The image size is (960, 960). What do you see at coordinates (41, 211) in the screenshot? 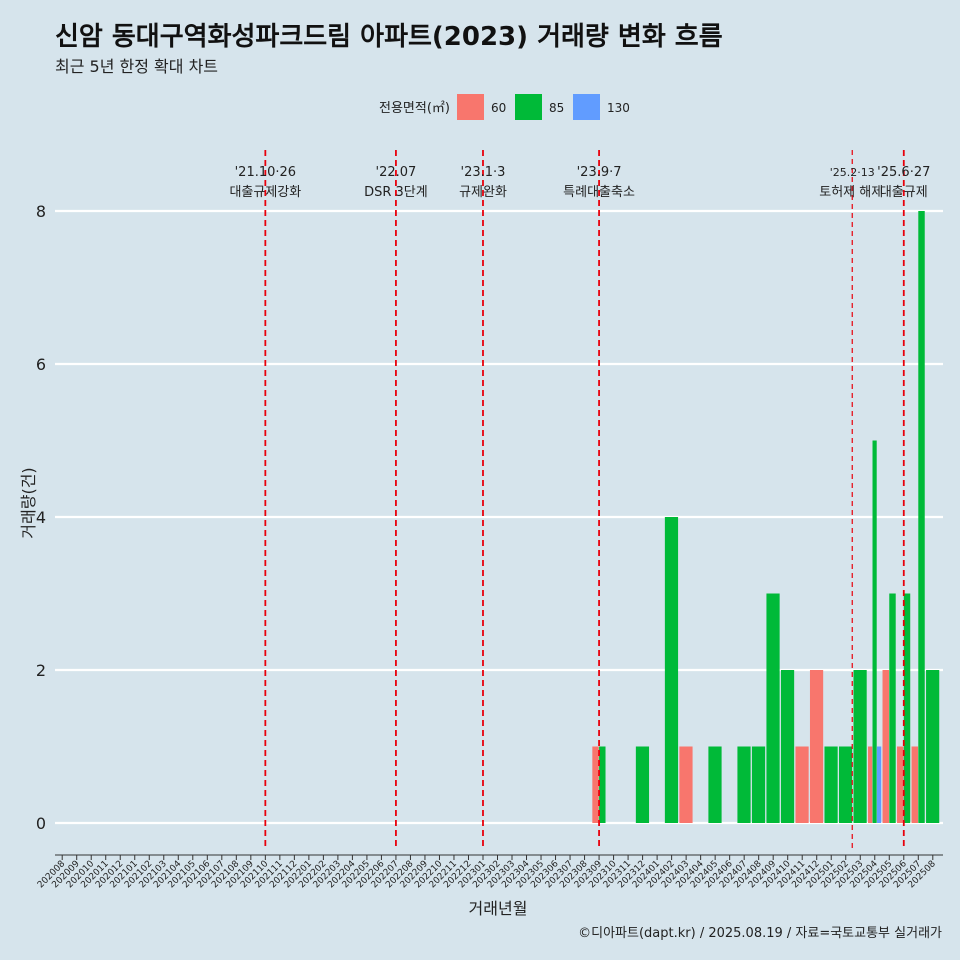
I see `y-tick-label: 8` at bounding box center [41, 211].